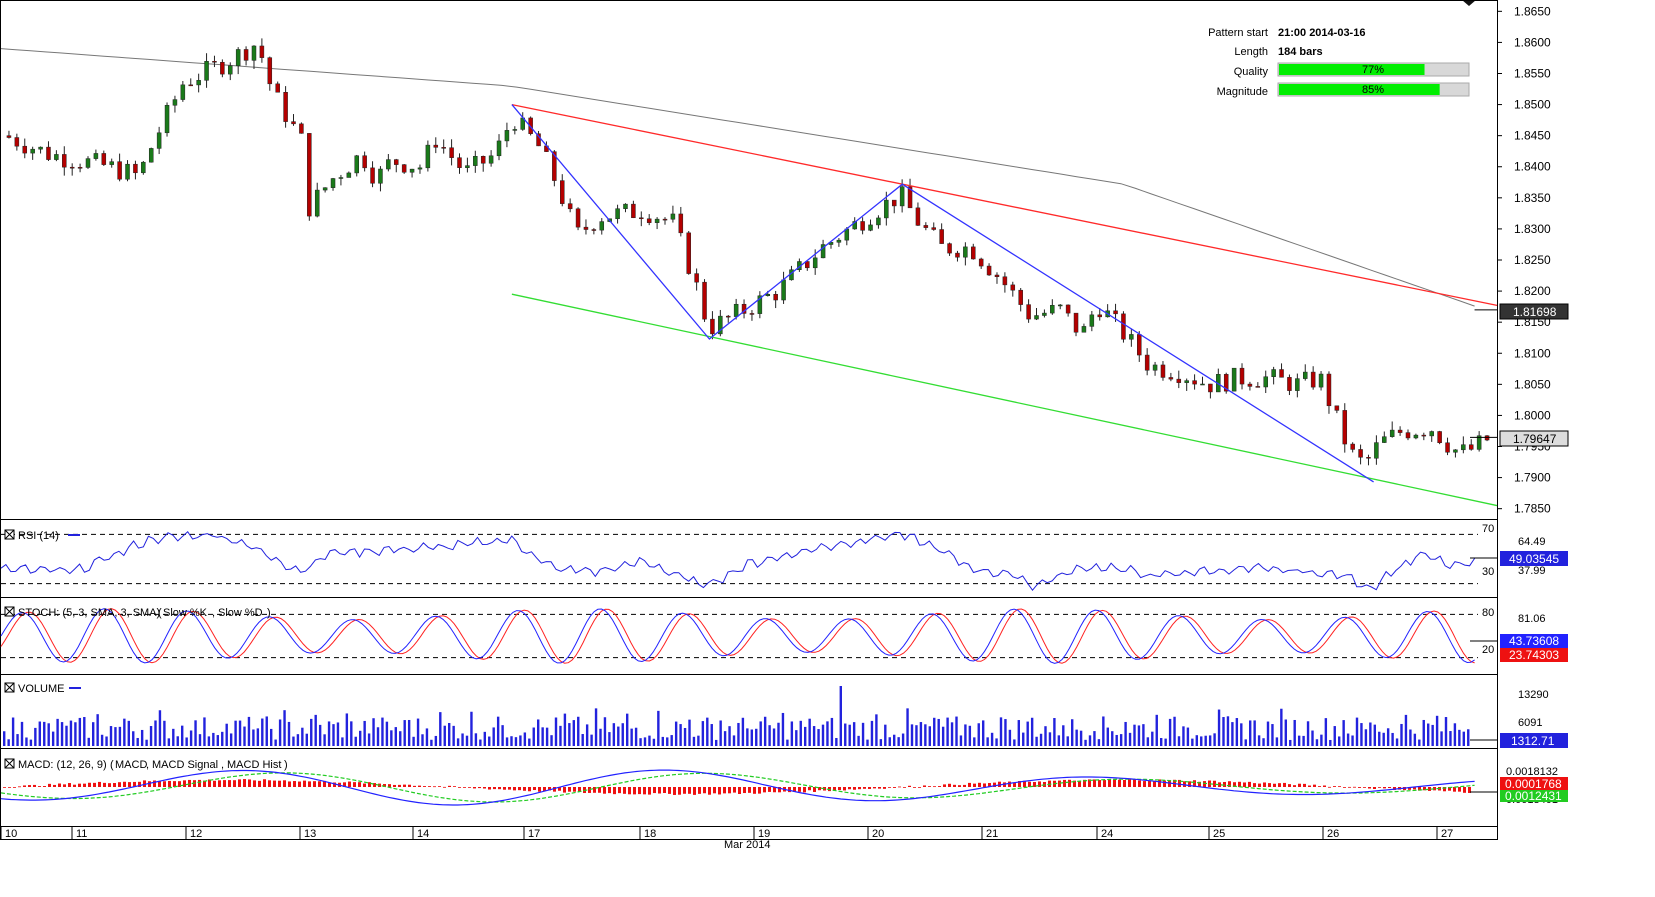  I want to click on volume-indicator, so click(750, 716).